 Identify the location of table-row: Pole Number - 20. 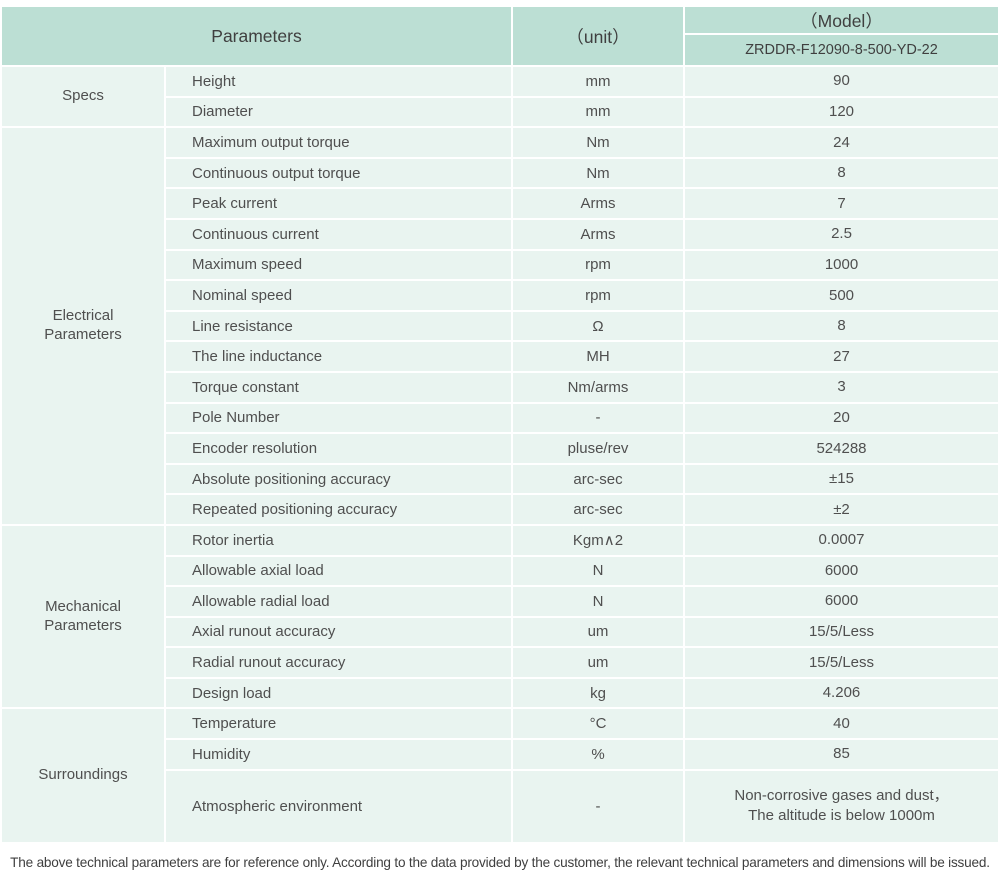
(582, 419).